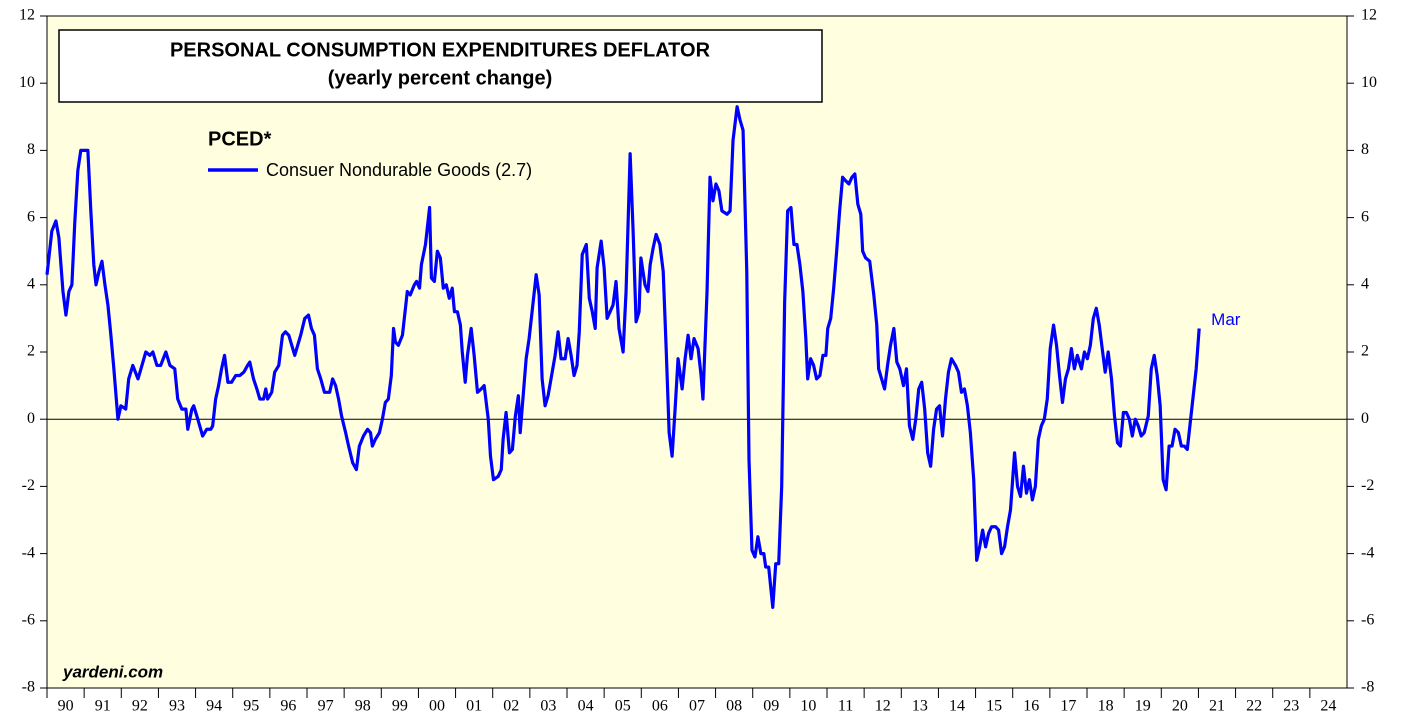 The height and width of the screenshot is (719, 1405). I want to click on x-tick-label: 94, so click(214, 706).